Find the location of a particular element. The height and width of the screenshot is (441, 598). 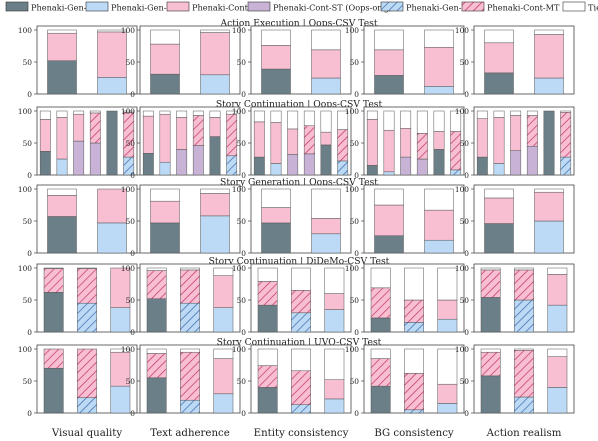

legend-label: Phenaki-Cont-ST is located at coordinates (227, 8).